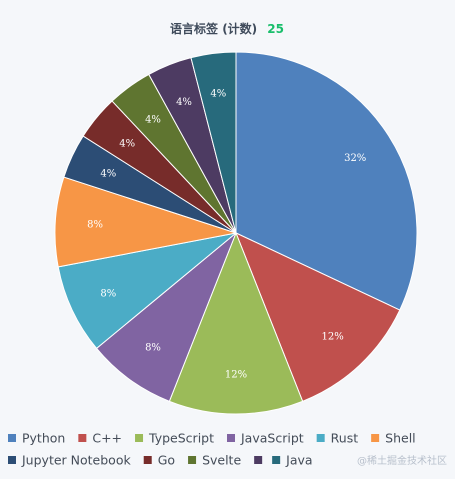 The image size is (455, 479). Describe the element at coordinates (272, 438) in the screenshot. I see `legend-label: JavaScript` at that location.